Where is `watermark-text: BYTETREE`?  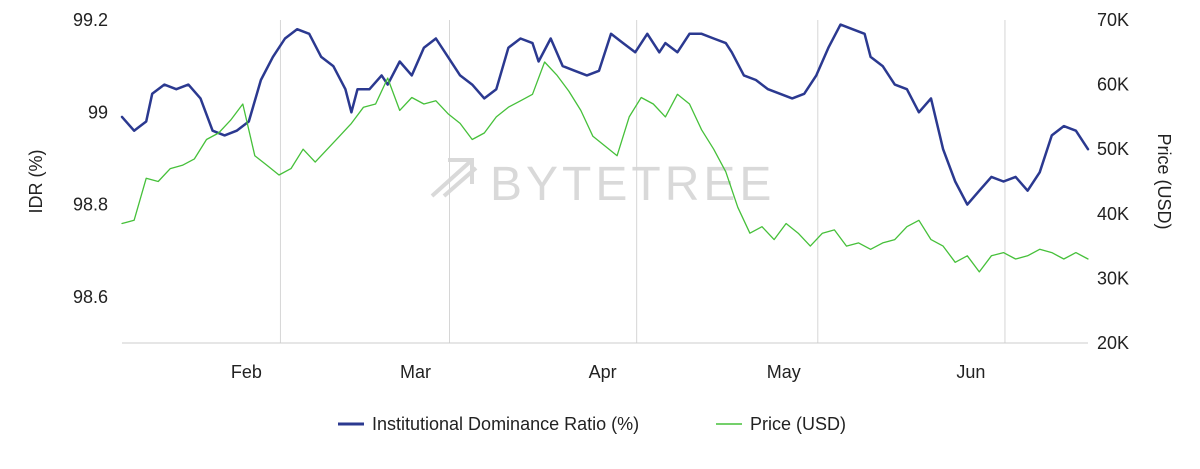 watermark-text: BYTETREE is located at coordinates (632, 184).